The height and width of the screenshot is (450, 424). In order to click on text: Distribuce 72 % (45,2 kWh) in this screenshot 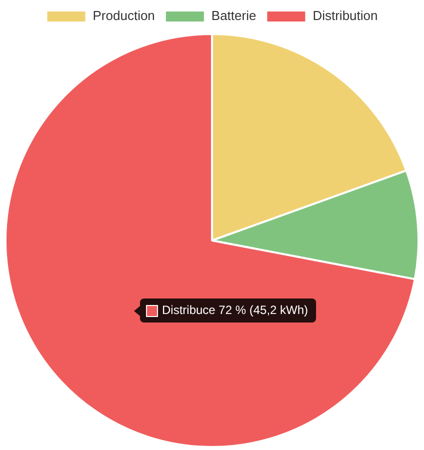, I will do `click(235, 309)`.